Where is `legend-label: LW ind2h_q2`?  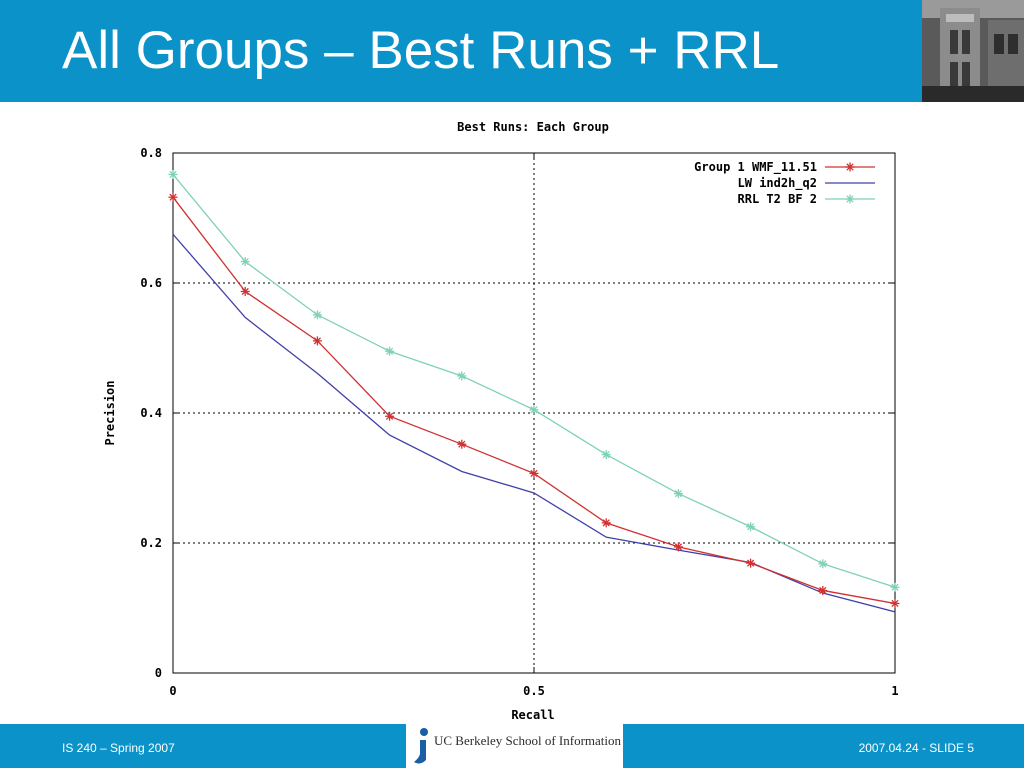 legend-label: LW ind2h_q2 is located at coordinates (777, 183).